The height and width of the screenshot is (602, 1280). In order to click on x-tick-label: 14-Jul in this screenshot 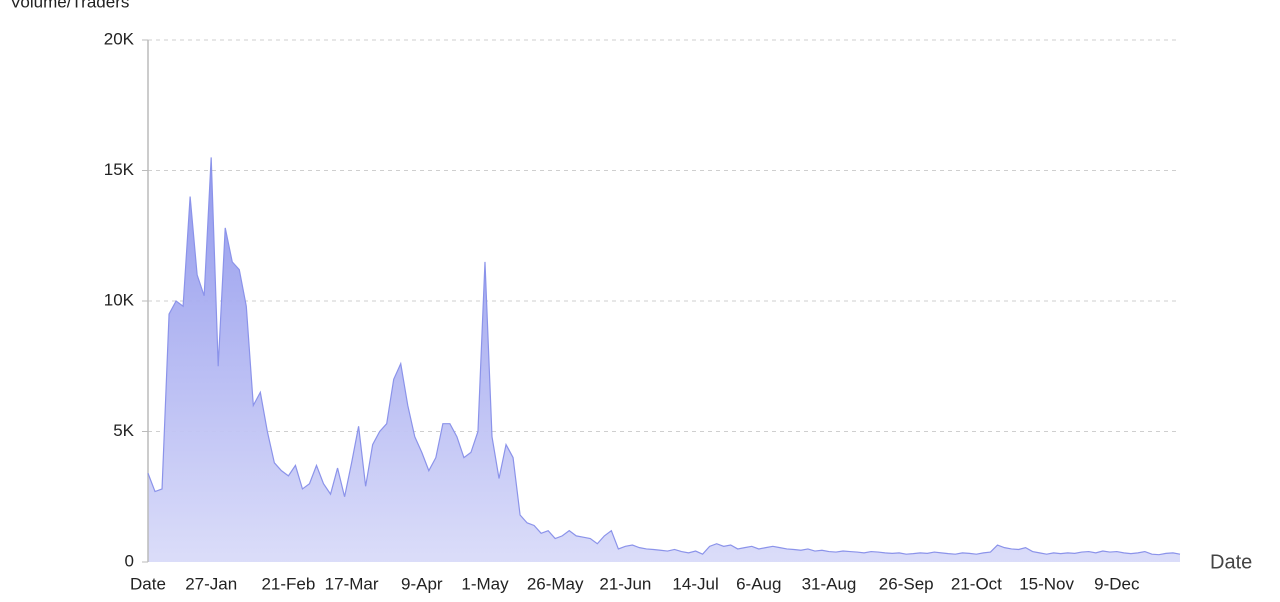, I will do `click(695, 583)`.